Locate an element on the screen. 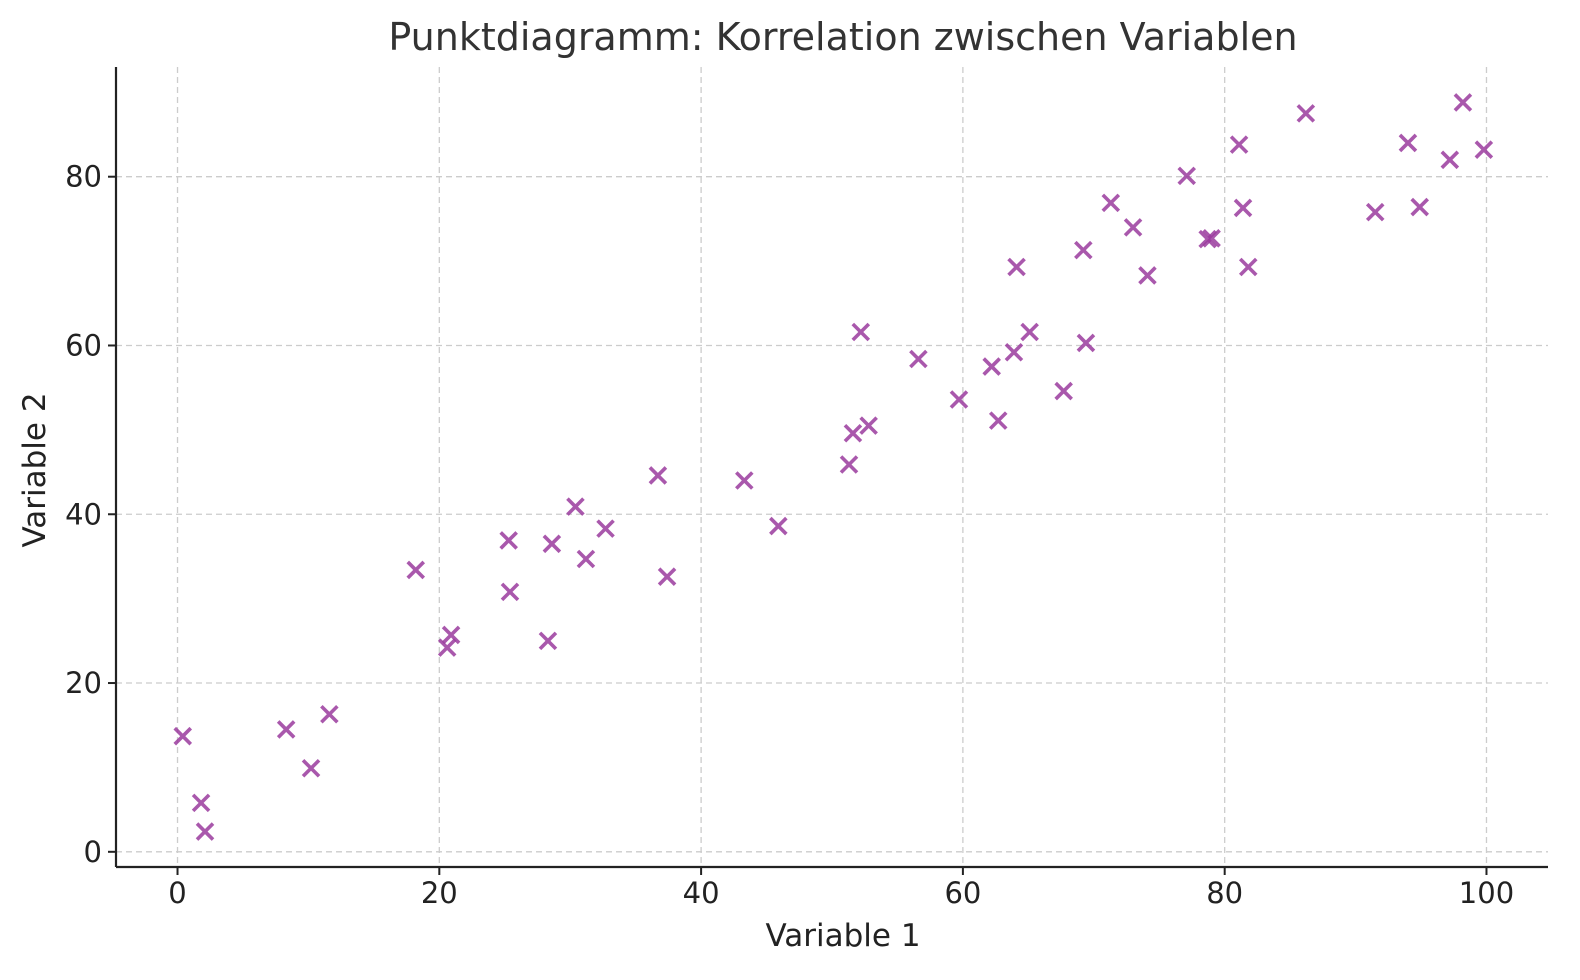  x-tick-label: 80 is located at coordinates (1224, 893).